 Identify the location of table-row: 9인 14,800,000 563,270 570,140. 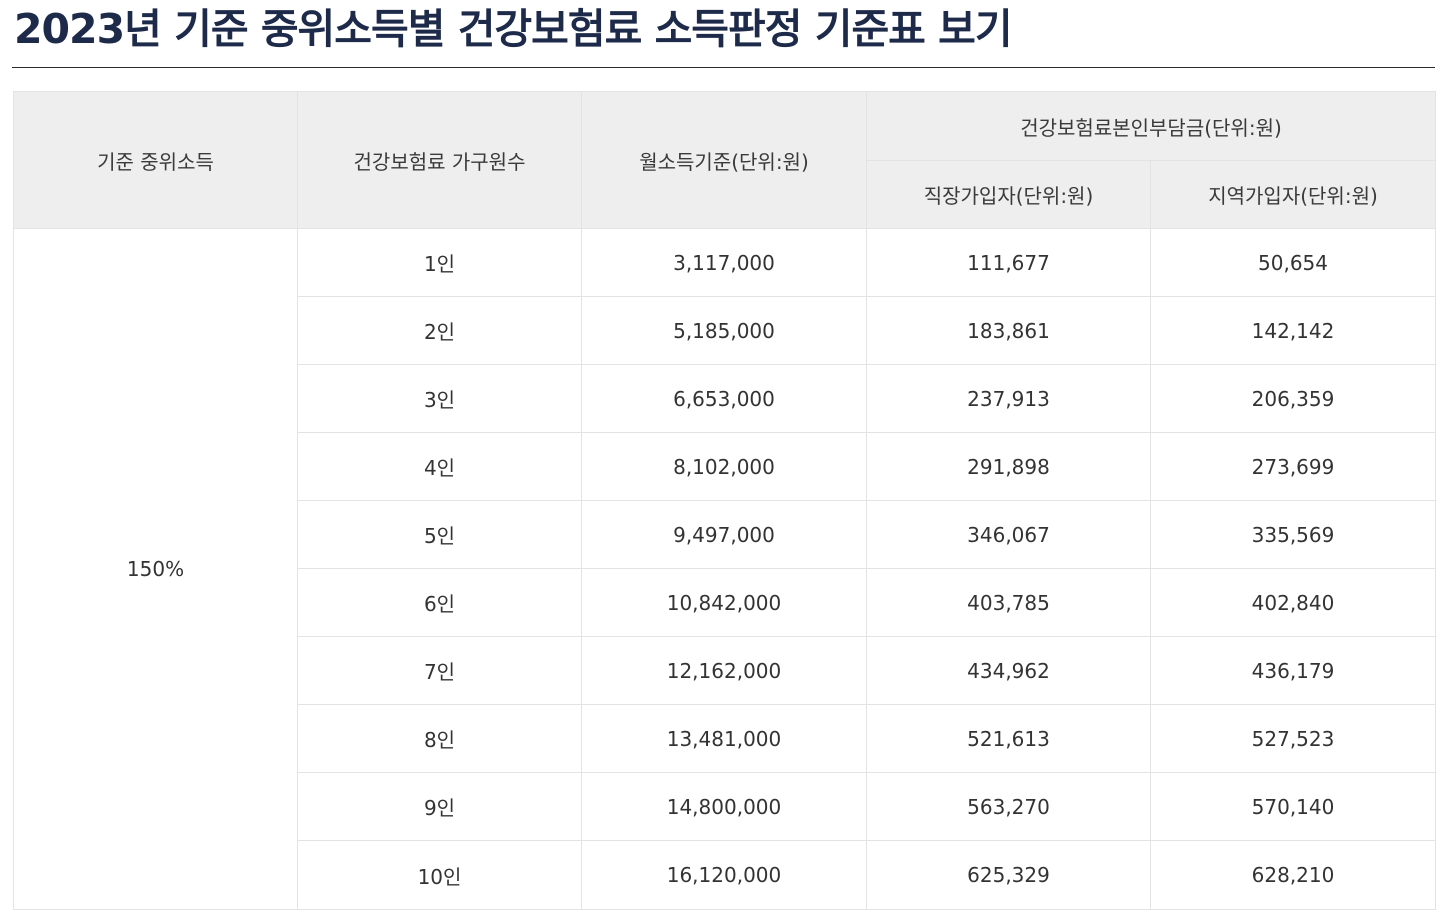
(725, 806).